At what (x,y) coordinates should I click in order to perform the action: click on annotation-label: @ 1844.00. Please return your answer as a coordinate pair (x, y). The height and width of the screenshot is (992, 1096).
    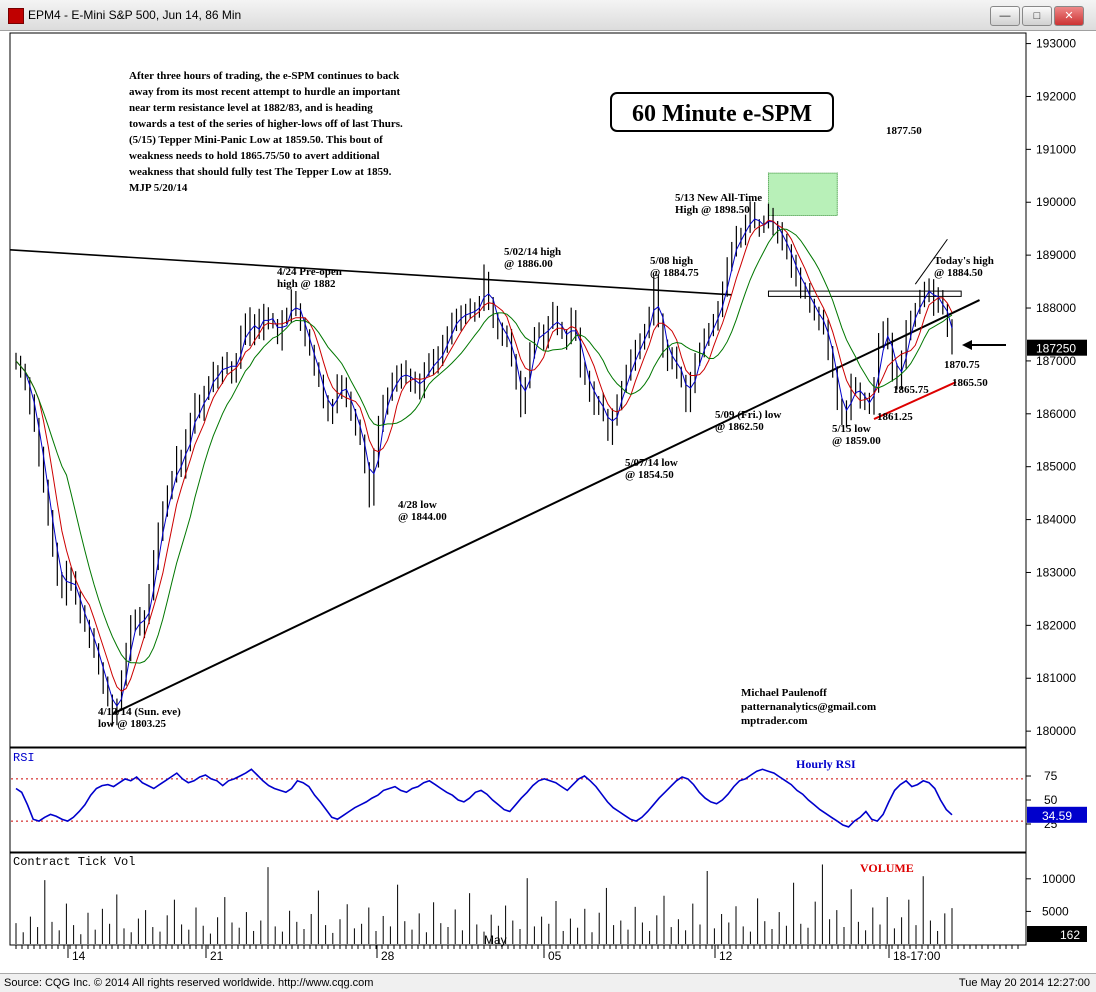
    Looking at the image, I should click on (422, 517).